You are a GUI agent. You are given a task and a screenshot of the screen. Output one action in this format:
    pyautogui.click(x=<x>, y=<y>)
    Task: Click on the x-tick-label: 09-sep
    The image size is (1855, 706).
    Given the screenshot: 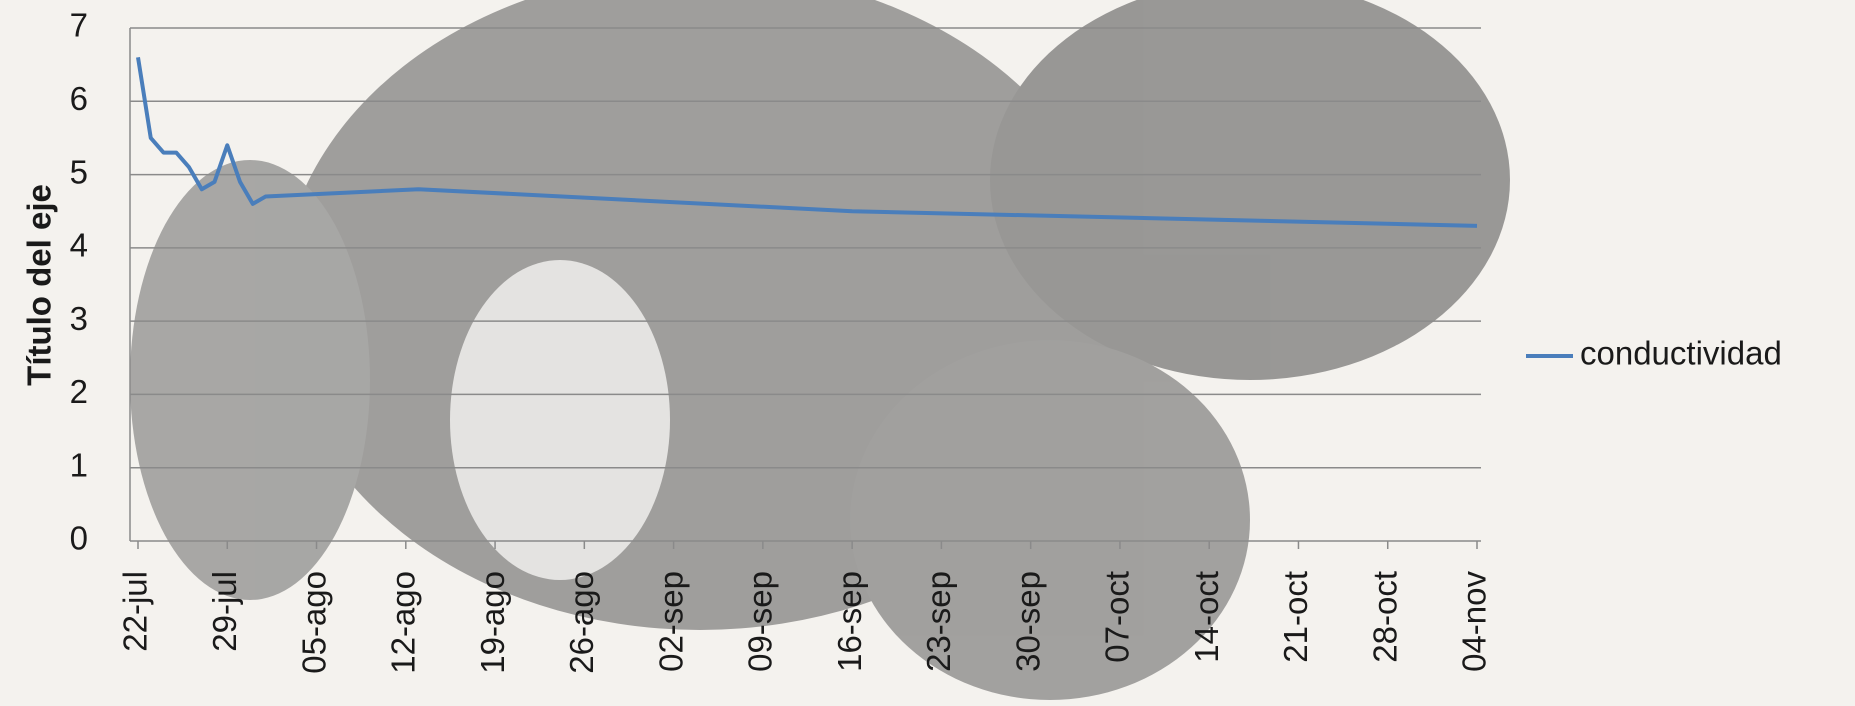 What is the action you would take?
    pyautogui.click(x=760, y=621)
    